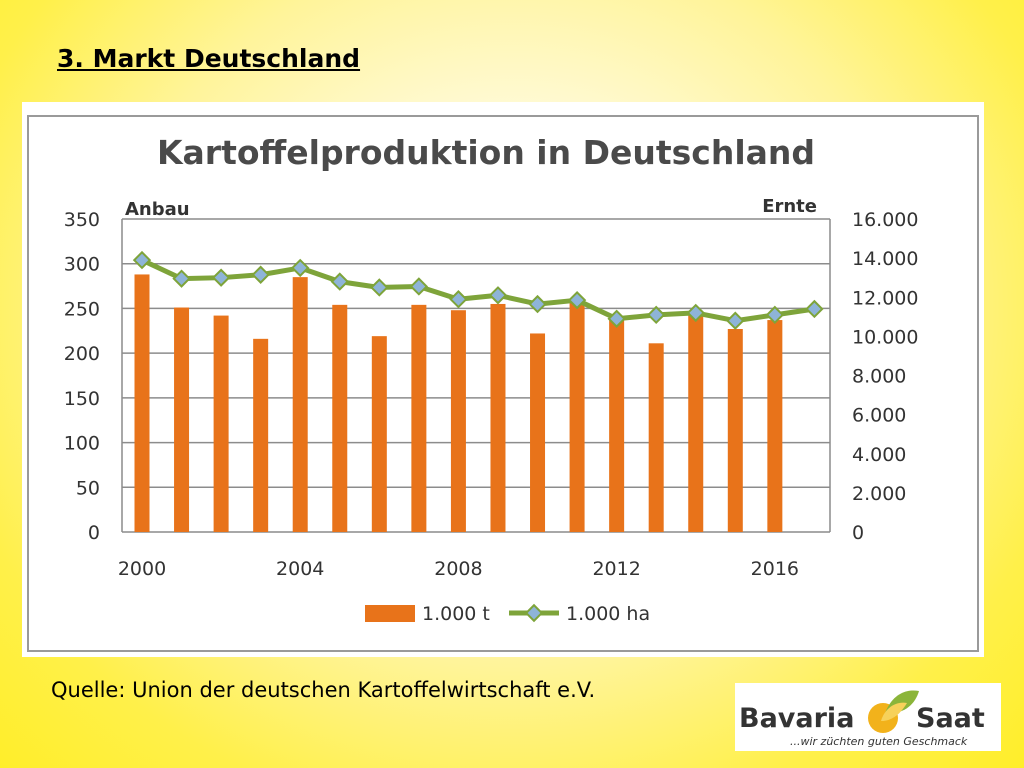 This screenshot has width=1024, height=768. Describe the element at coordinates (534, 613) in the screenshot. I see `legend-swatch-marker` at that location.